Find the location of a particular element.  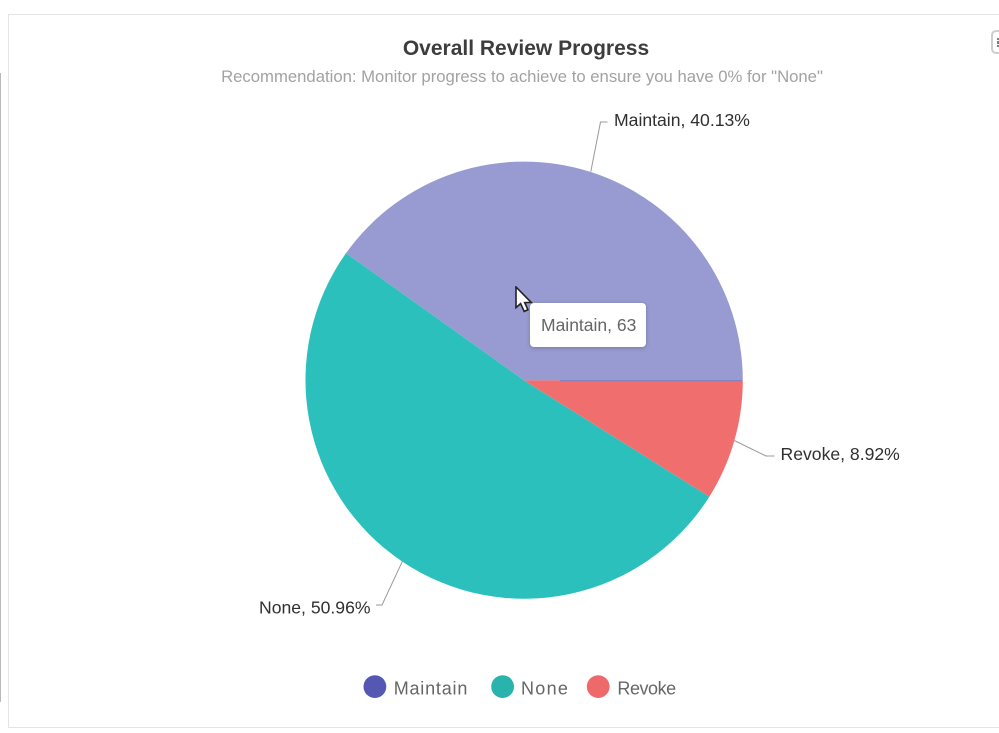

svg-text: Maintain is located at coordinates (431, 689).